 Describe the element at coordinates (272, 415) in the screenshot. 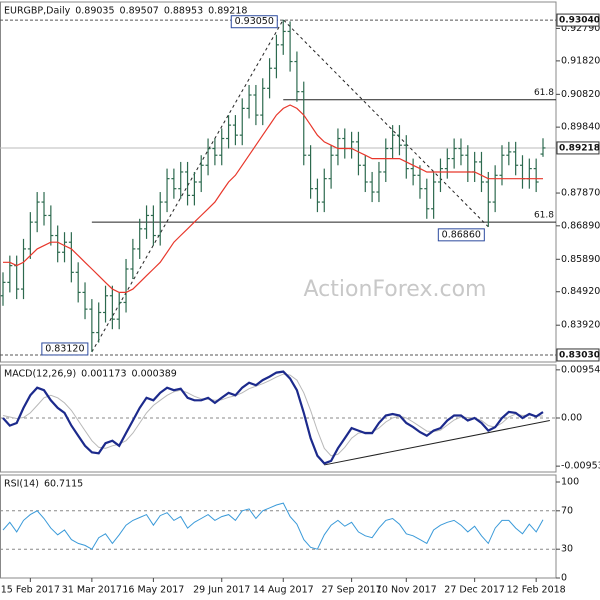

I see `signal-line` at that location.